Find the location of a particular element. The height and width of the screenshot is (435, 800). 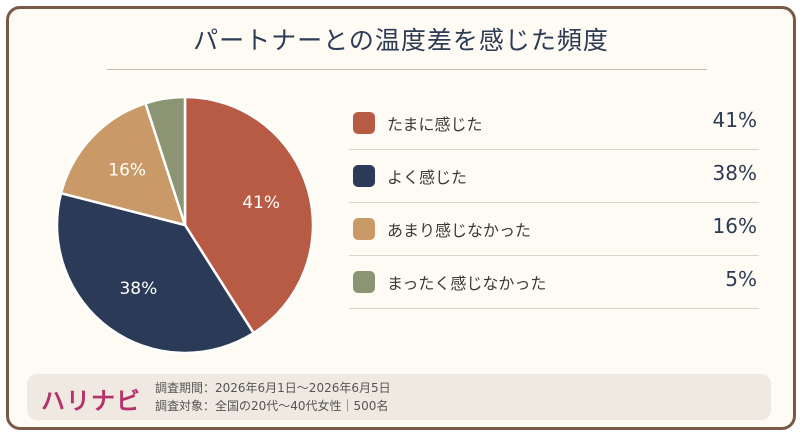

pie-label-1: 38% is located at coordinates (138, 289).